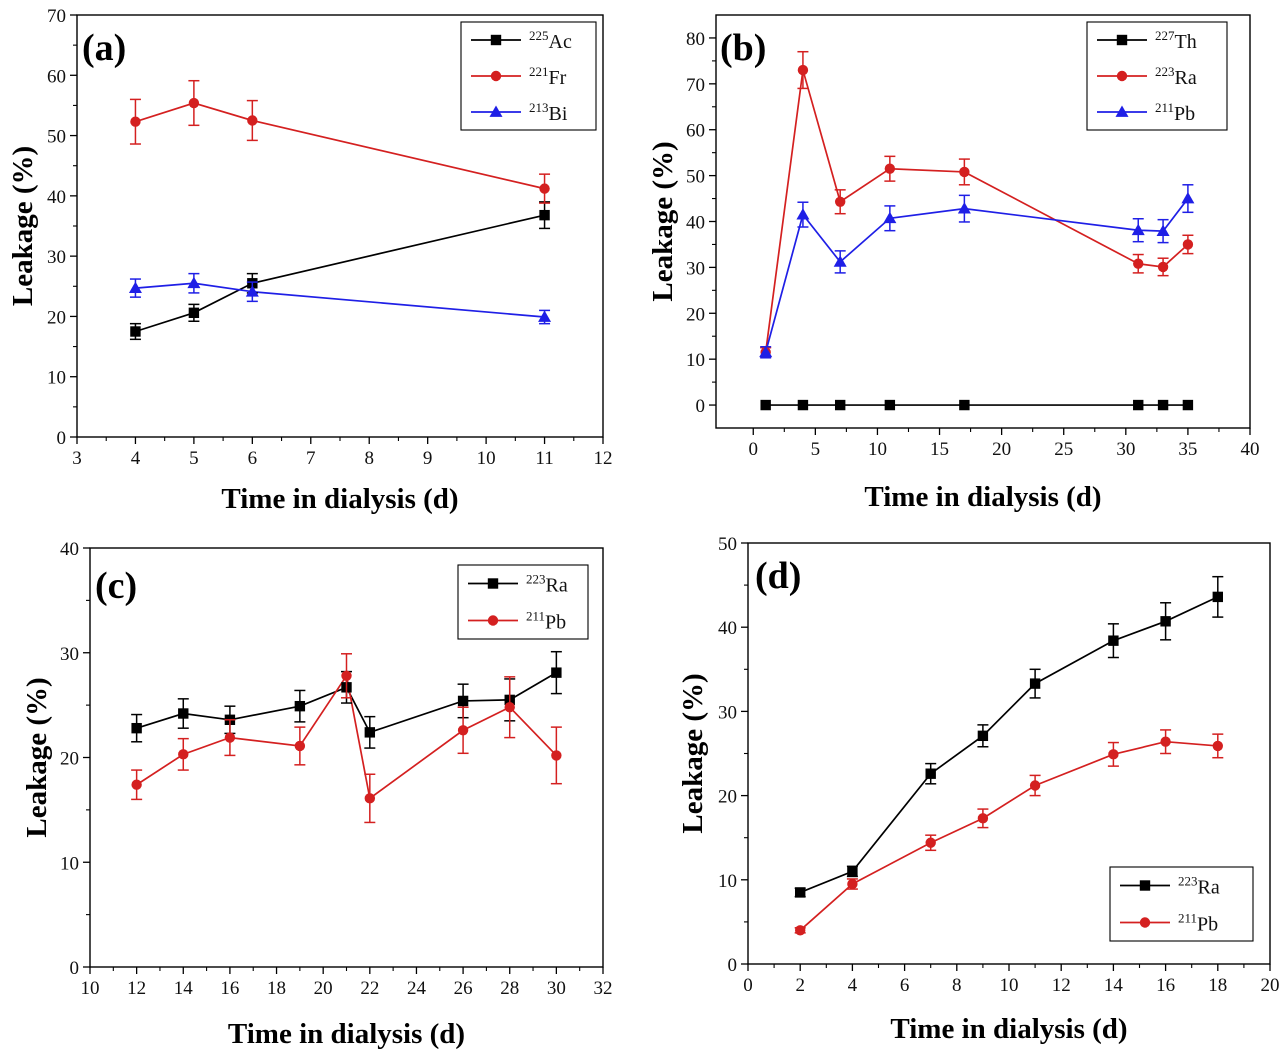 This screenshot has height=1052, width=1280. I want to click on x-tick-label: 6, so click(905, 985).